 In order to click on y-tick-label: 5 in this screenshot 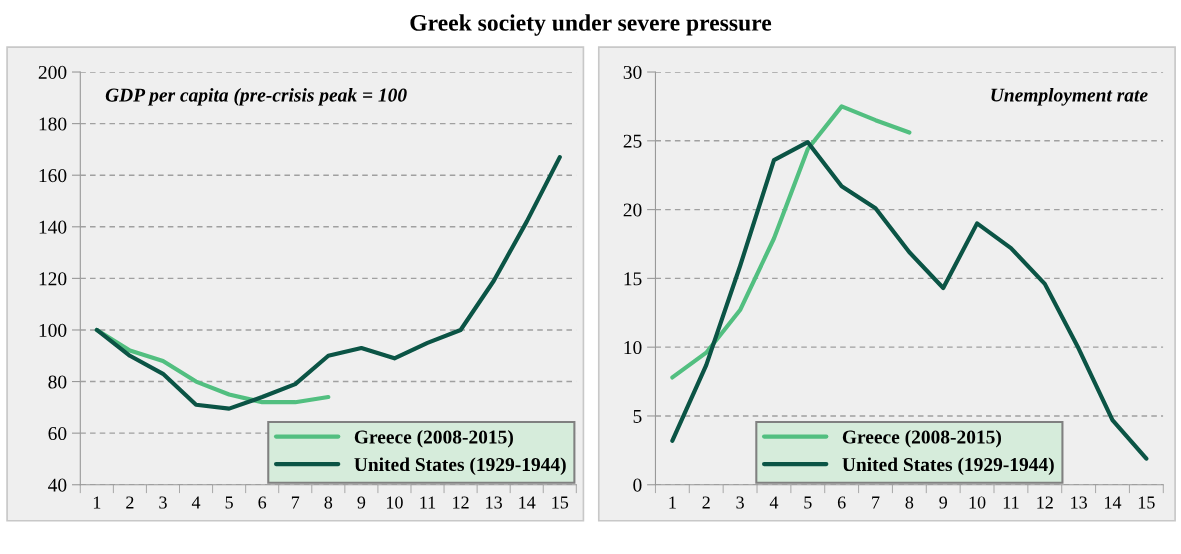, I will do `click(637, 416)`.